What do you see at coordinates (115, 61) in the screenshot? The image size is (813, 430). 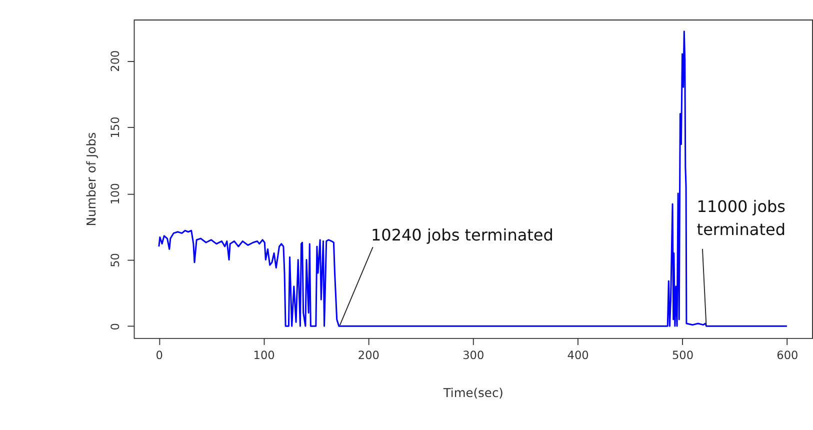 I see `y-tick-label: 200` at bounding box center [115, 61].